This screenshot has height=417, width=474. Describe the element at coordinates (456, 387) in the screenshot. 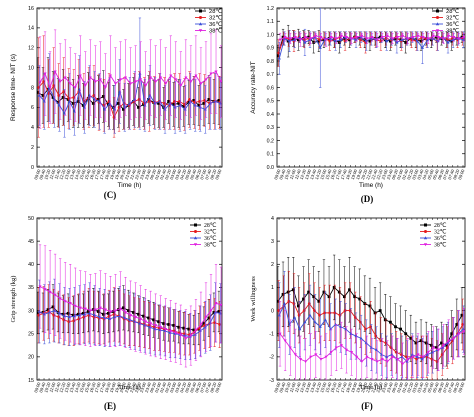

I see `x-tick-label: 08:20` at that location.